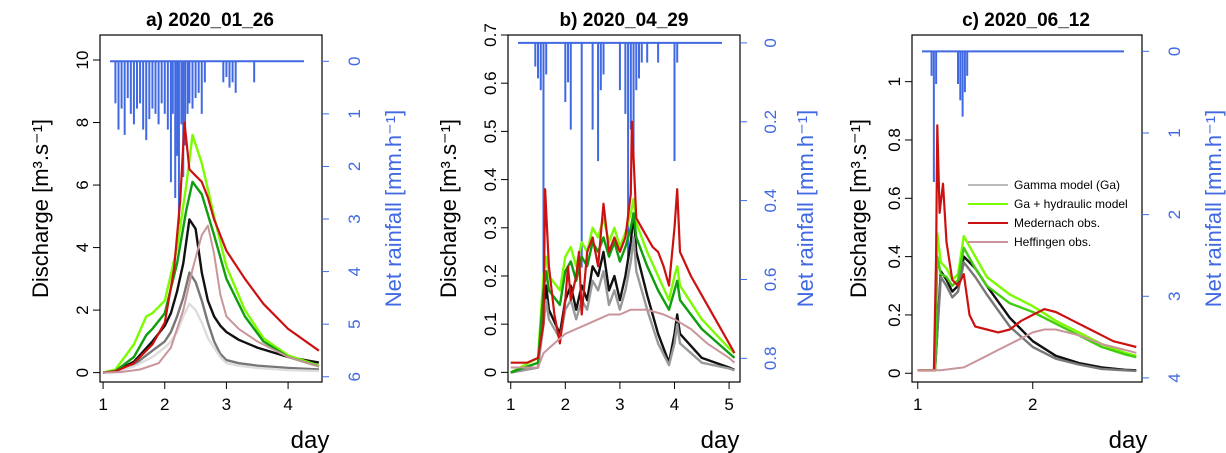  I want to click on y-tick-label: 8, so click(82, 122).